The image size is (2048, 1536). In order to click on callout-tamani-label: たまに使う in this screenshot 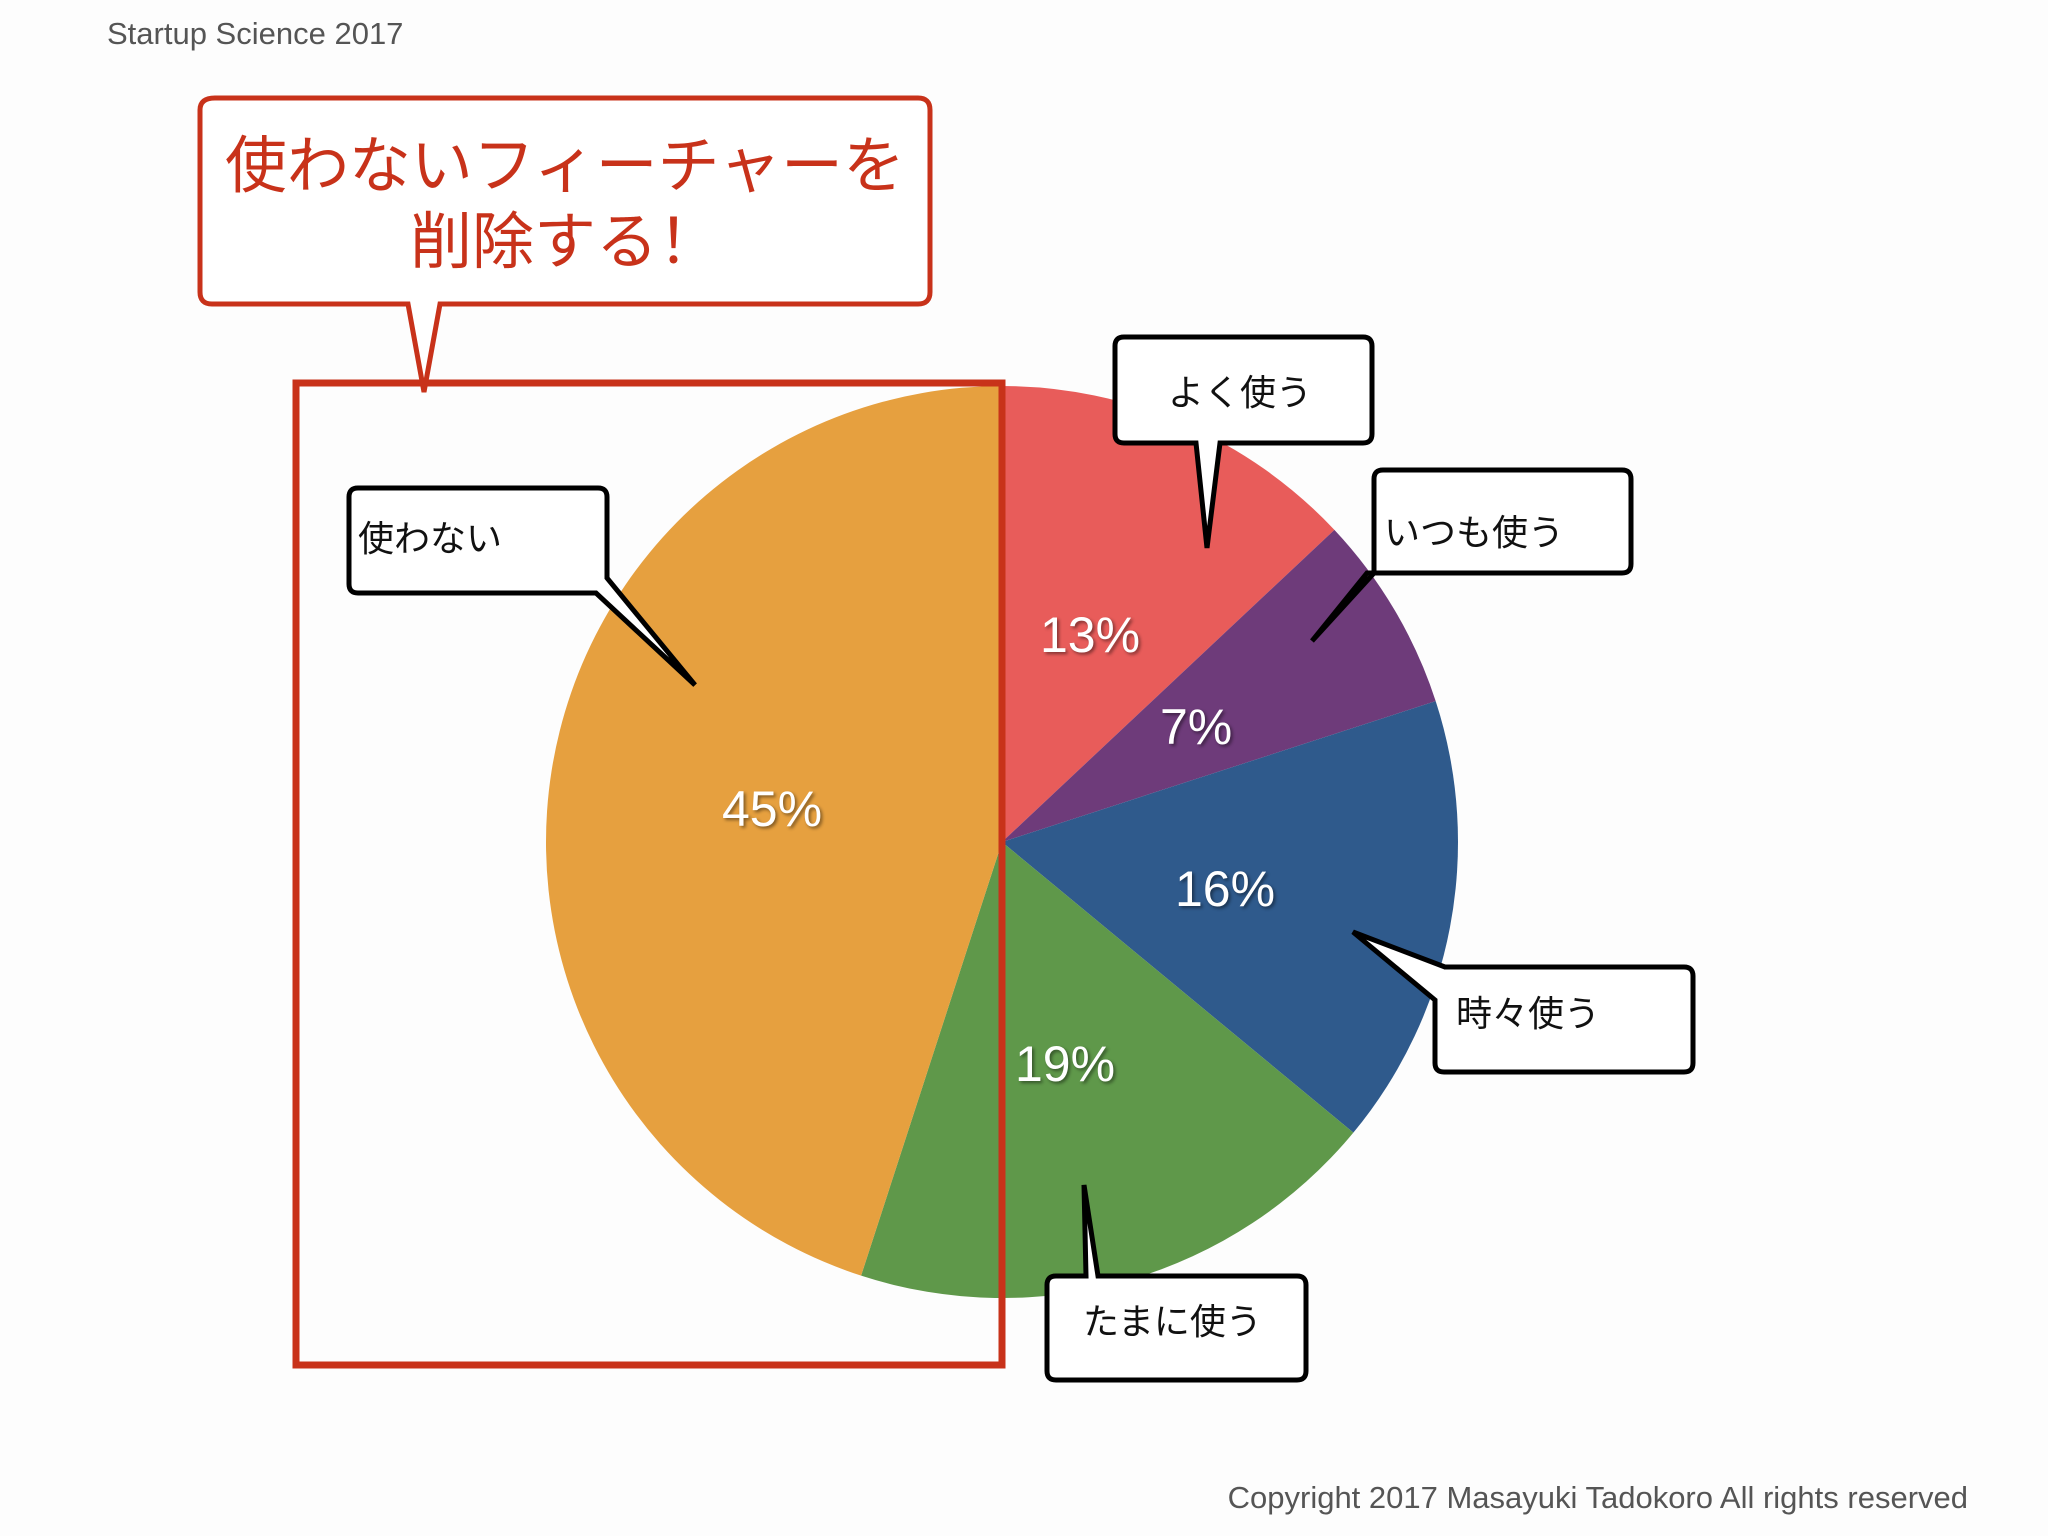, I will do `click(1172, 1322)`.